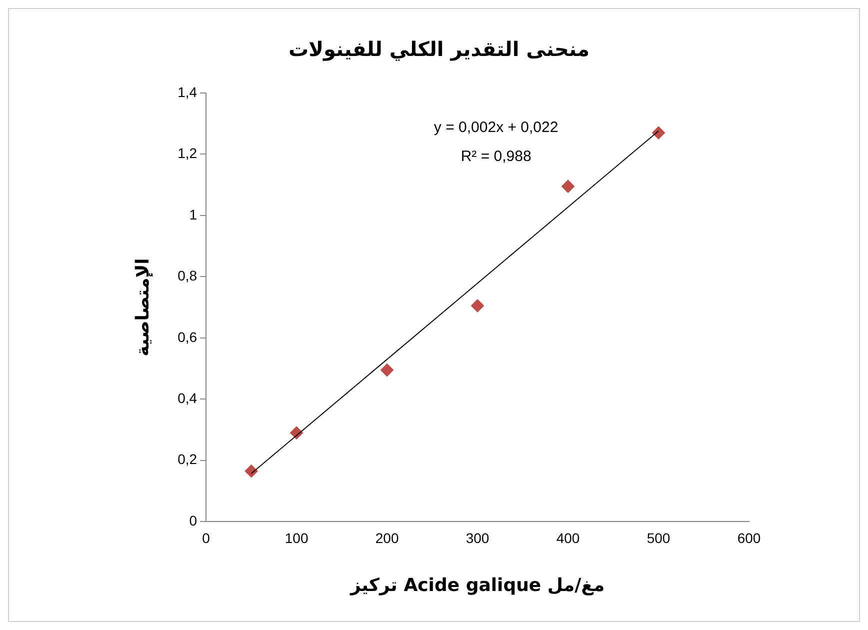  What do you see at coordinates (188, 398) in the screenshot?
I see `y-tick-label: 0,4` at bounding box center [188, 398].